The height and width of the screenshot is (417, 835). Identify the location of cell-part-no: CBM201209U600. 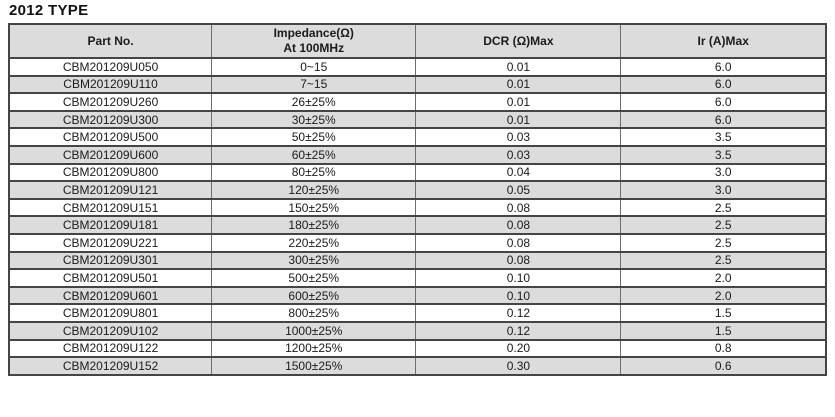
(110, 154).